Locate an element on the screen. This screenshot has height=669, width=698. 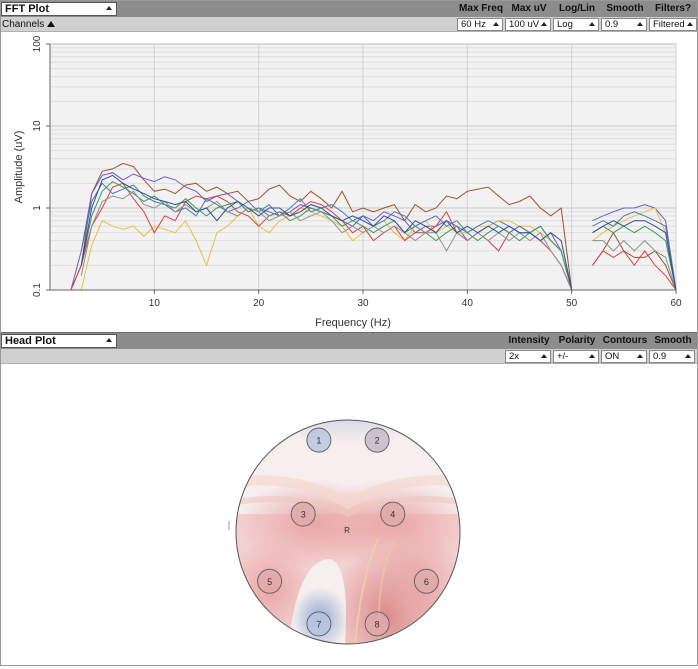
channels-label: Channels is located at coordinates (23, 24).